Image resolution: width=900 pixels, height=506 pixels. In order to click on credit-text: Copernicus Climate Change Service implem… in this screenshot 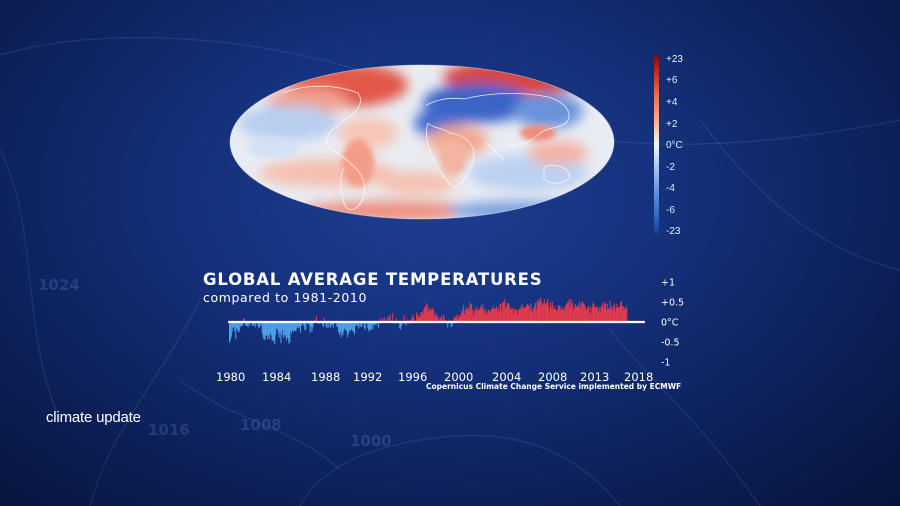, I will do `click(554, 386)`.